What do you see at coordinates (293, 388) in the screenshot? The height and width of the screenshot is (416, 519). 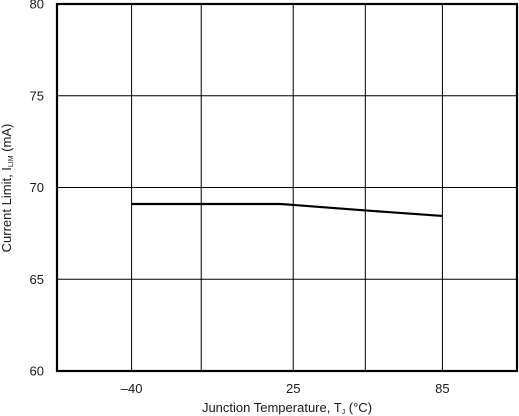 I see `x-tick-label-1: 25` at bounding box center [293, 388].